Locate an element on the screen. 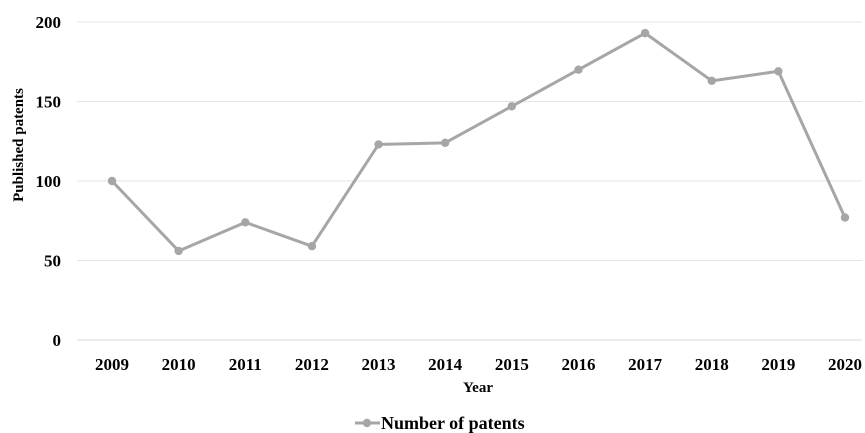 The height and width of the screenshot is (433, 865). y-tick-label: 150 is located at coordinates (49, 102).